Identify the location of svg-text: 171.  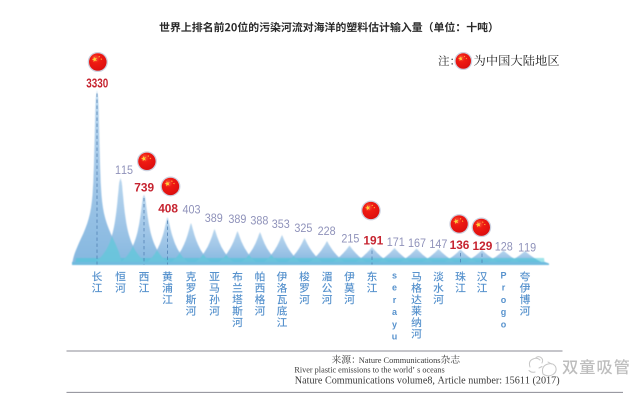
(396, 242).